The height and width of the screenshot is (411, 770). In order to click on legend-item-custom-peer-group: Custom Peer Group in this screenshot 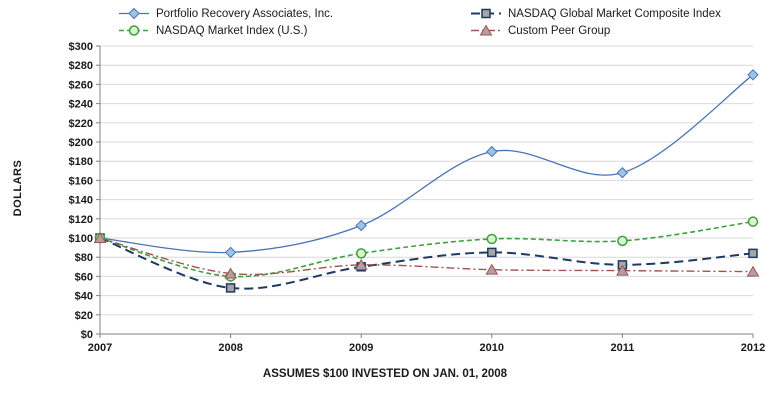, I will do `click(595, 30)`.